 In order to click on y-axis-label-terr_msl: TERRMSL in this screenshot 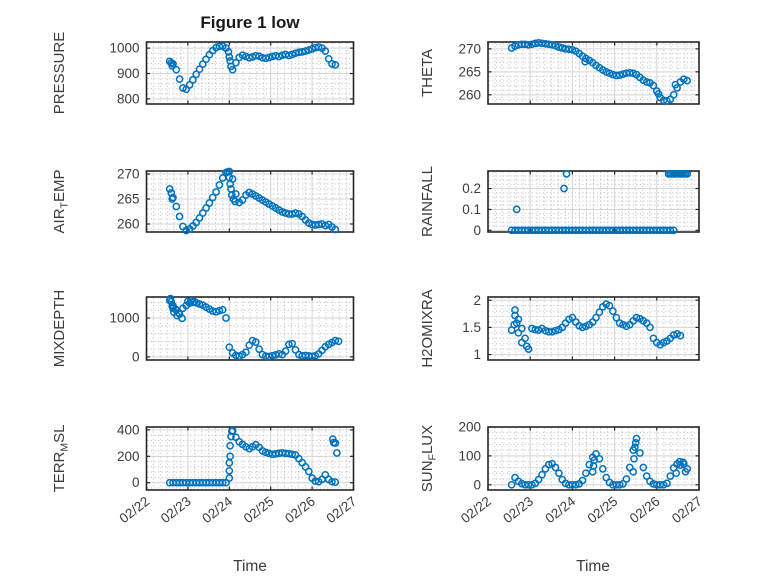, I will do `click(61, 459)`.